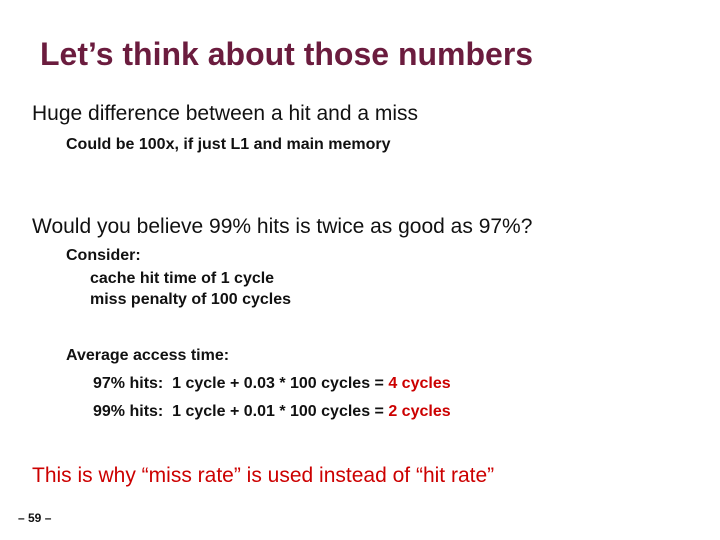  I want to click on sub-bullet: Average access time:, so click(148, 355).